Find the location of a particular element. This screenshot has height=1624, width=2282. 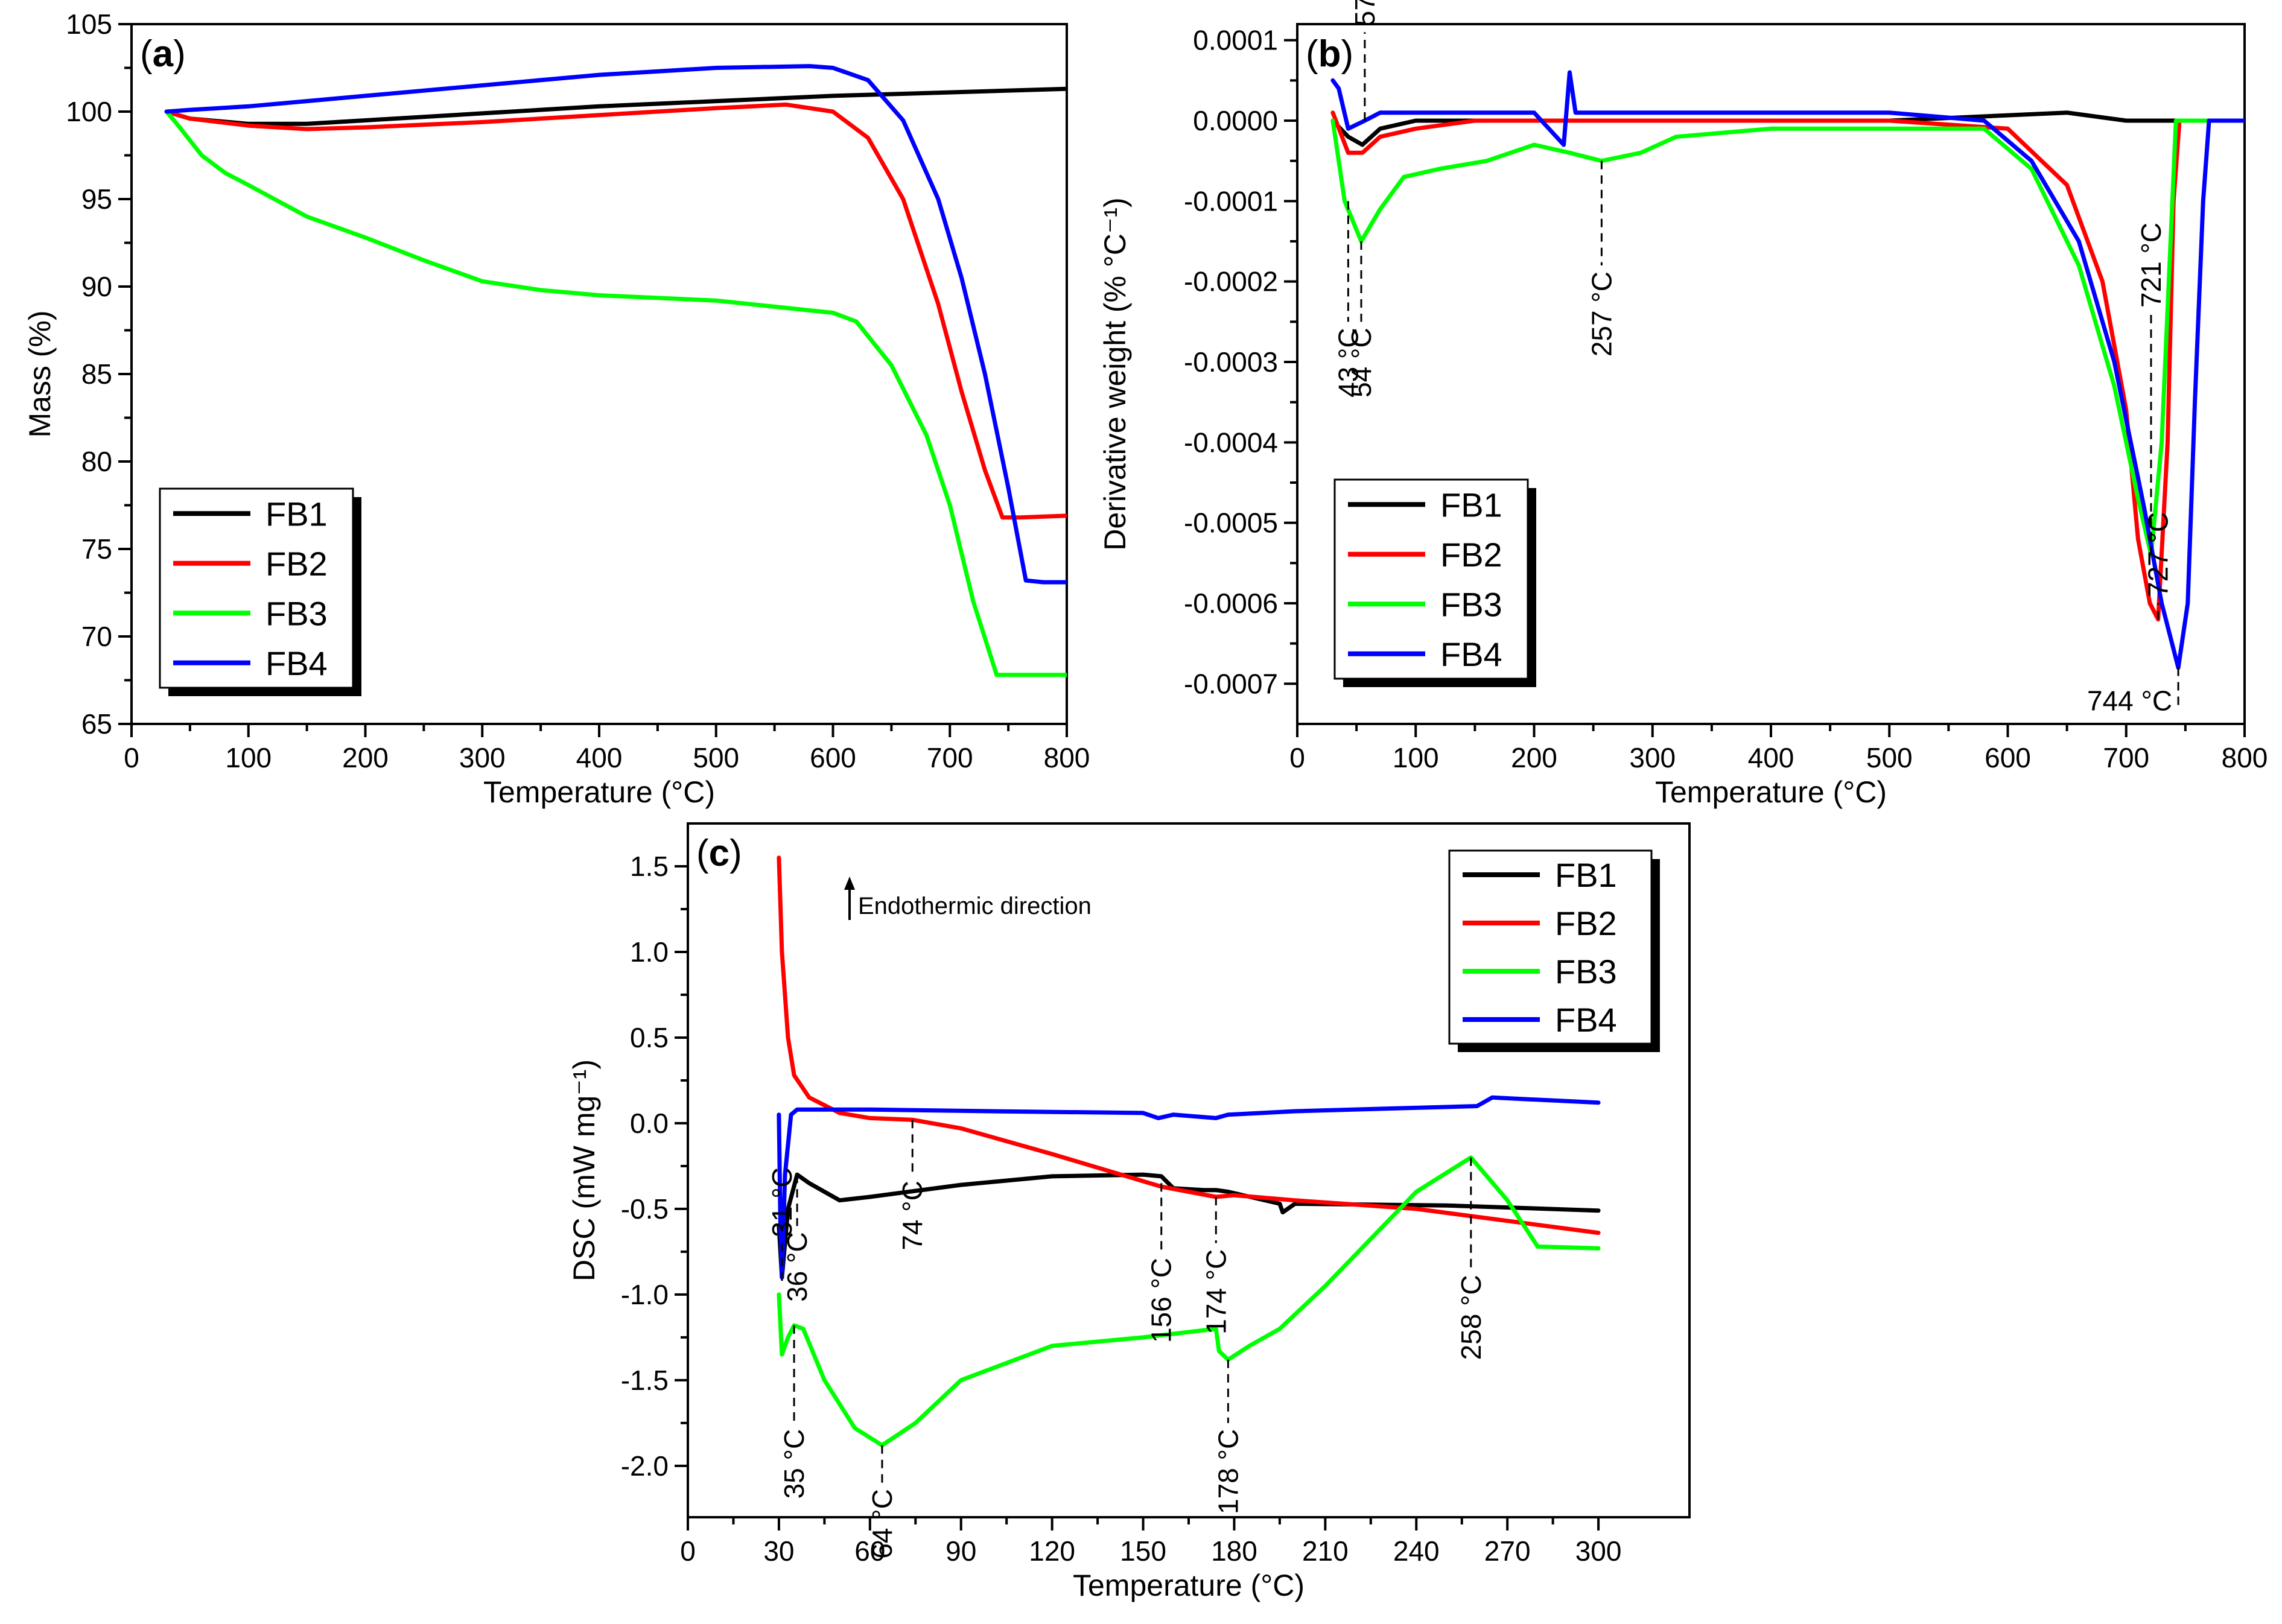

annotation-label: 36 °C is located at coordinates (797, 1267).